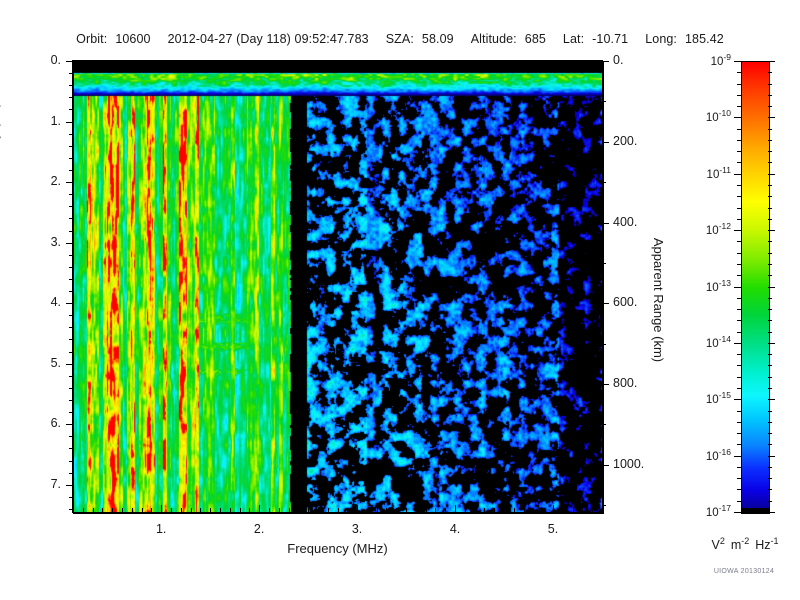 The height and width of the screenshot is (600, 800). Describe the element at coordinates (573, 39) in the screenshot. I see `latitude-label: Lat:` at that location.